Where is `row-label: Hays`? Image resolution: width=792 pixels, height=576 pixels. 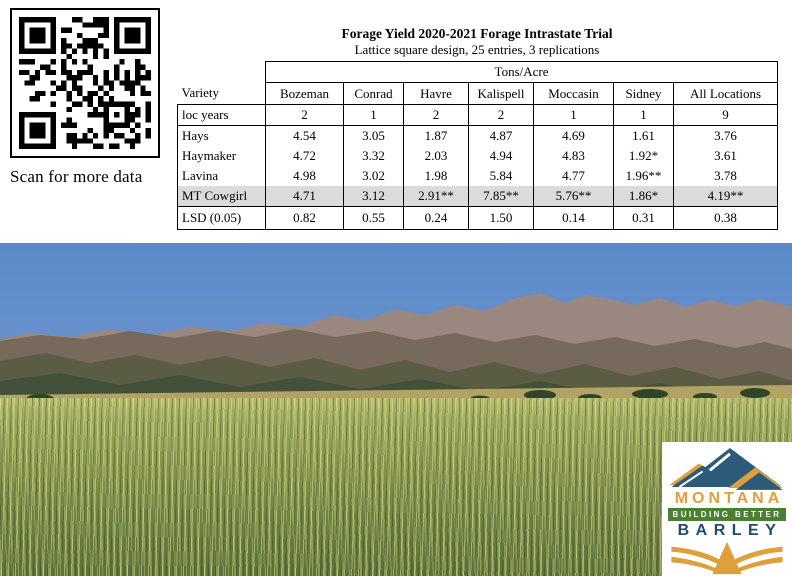 row-label: Hays is located at coordinates (221, 135).